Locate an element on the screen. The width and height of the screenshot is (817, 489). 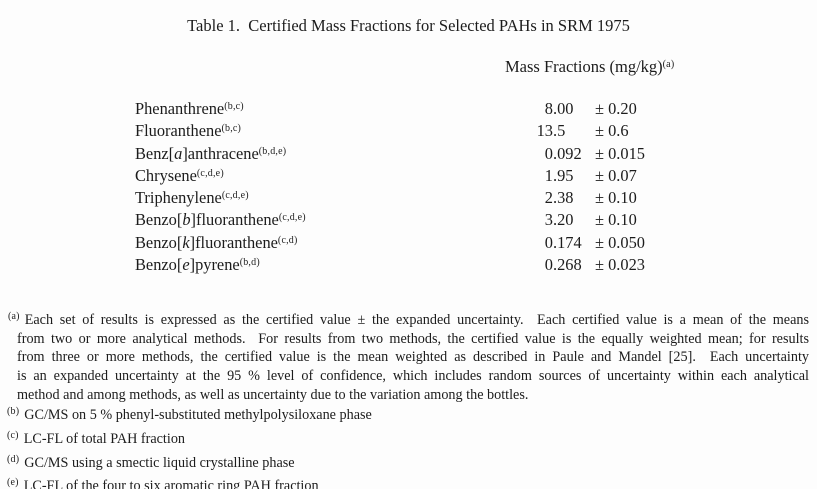
value-integer: 3 is located at coordinates (548, 220).